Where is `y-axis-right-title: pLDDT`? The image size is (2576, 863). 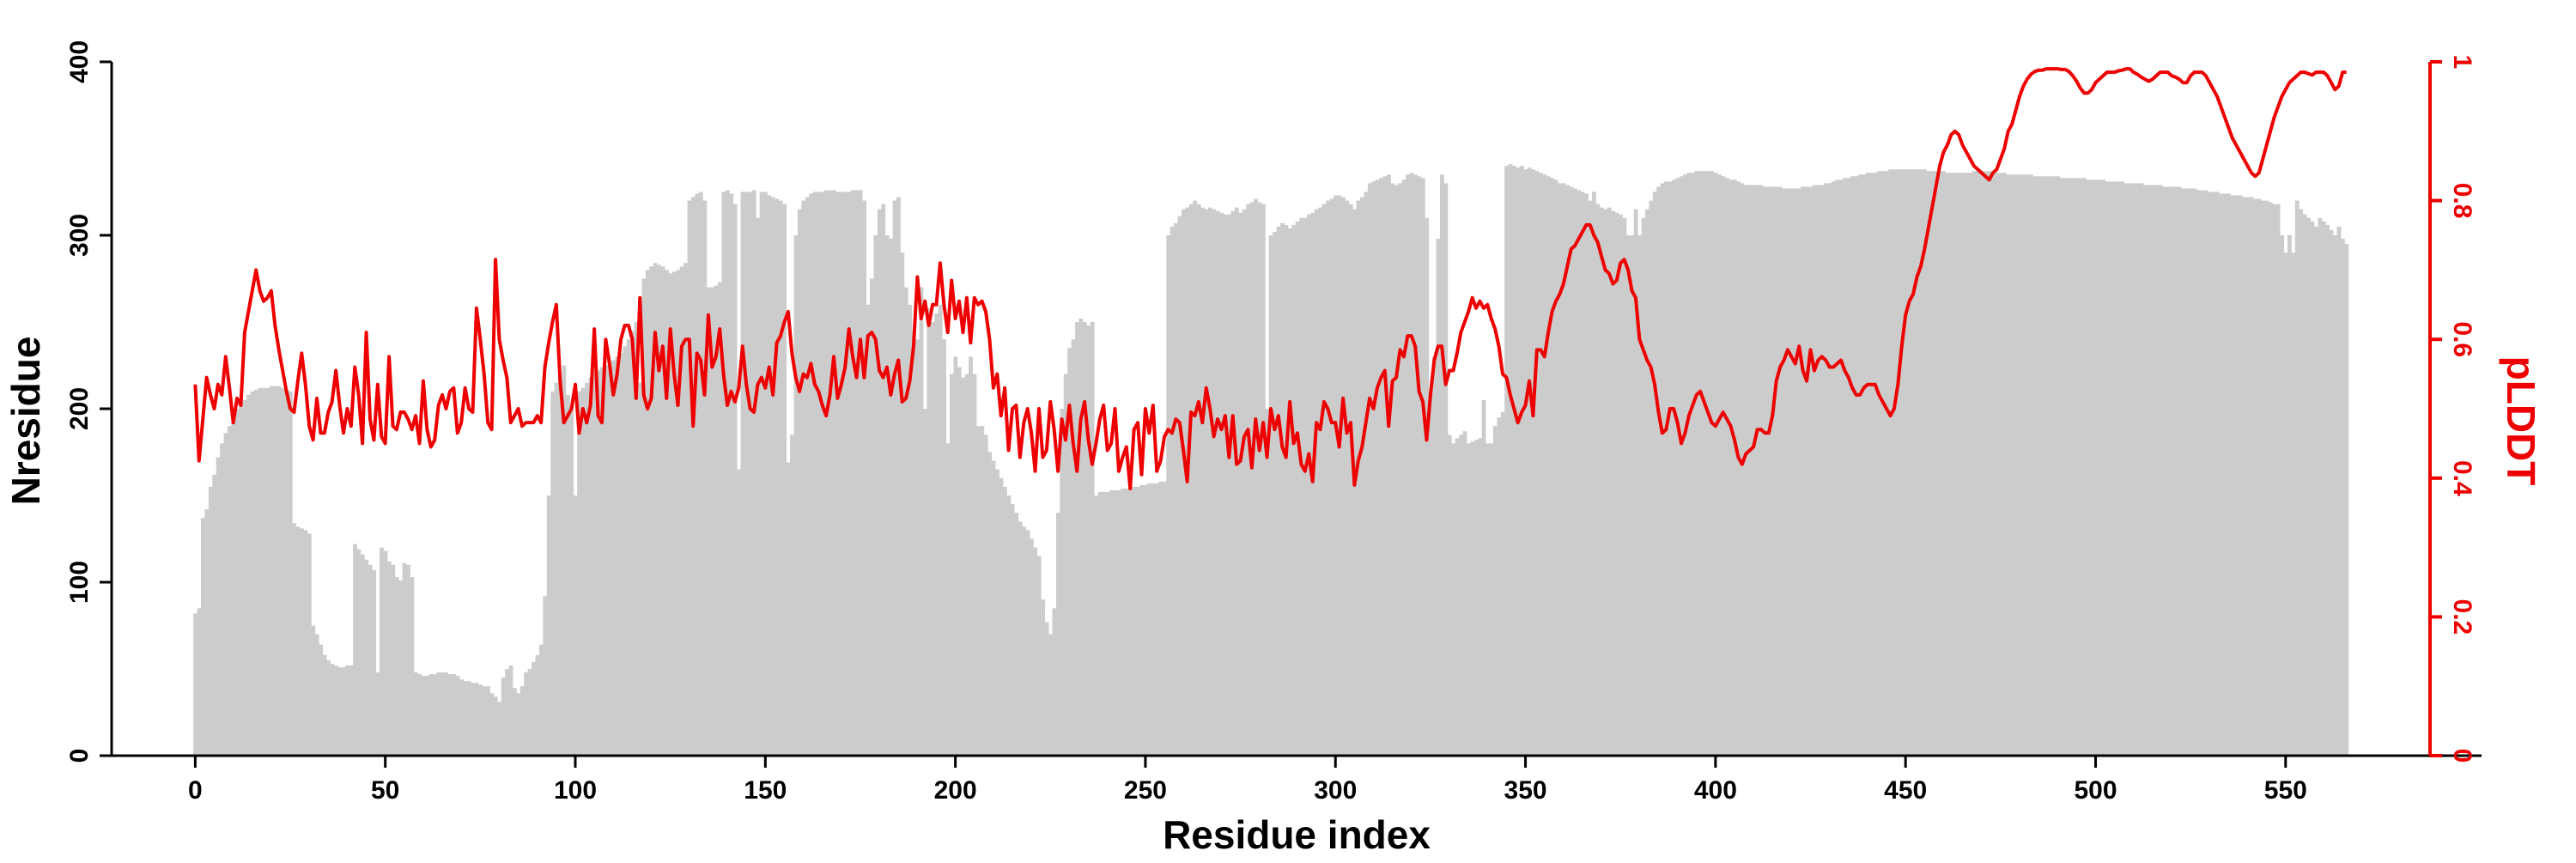 y-axis-right-title: pLDDT is located at coordinates (2521, 421).